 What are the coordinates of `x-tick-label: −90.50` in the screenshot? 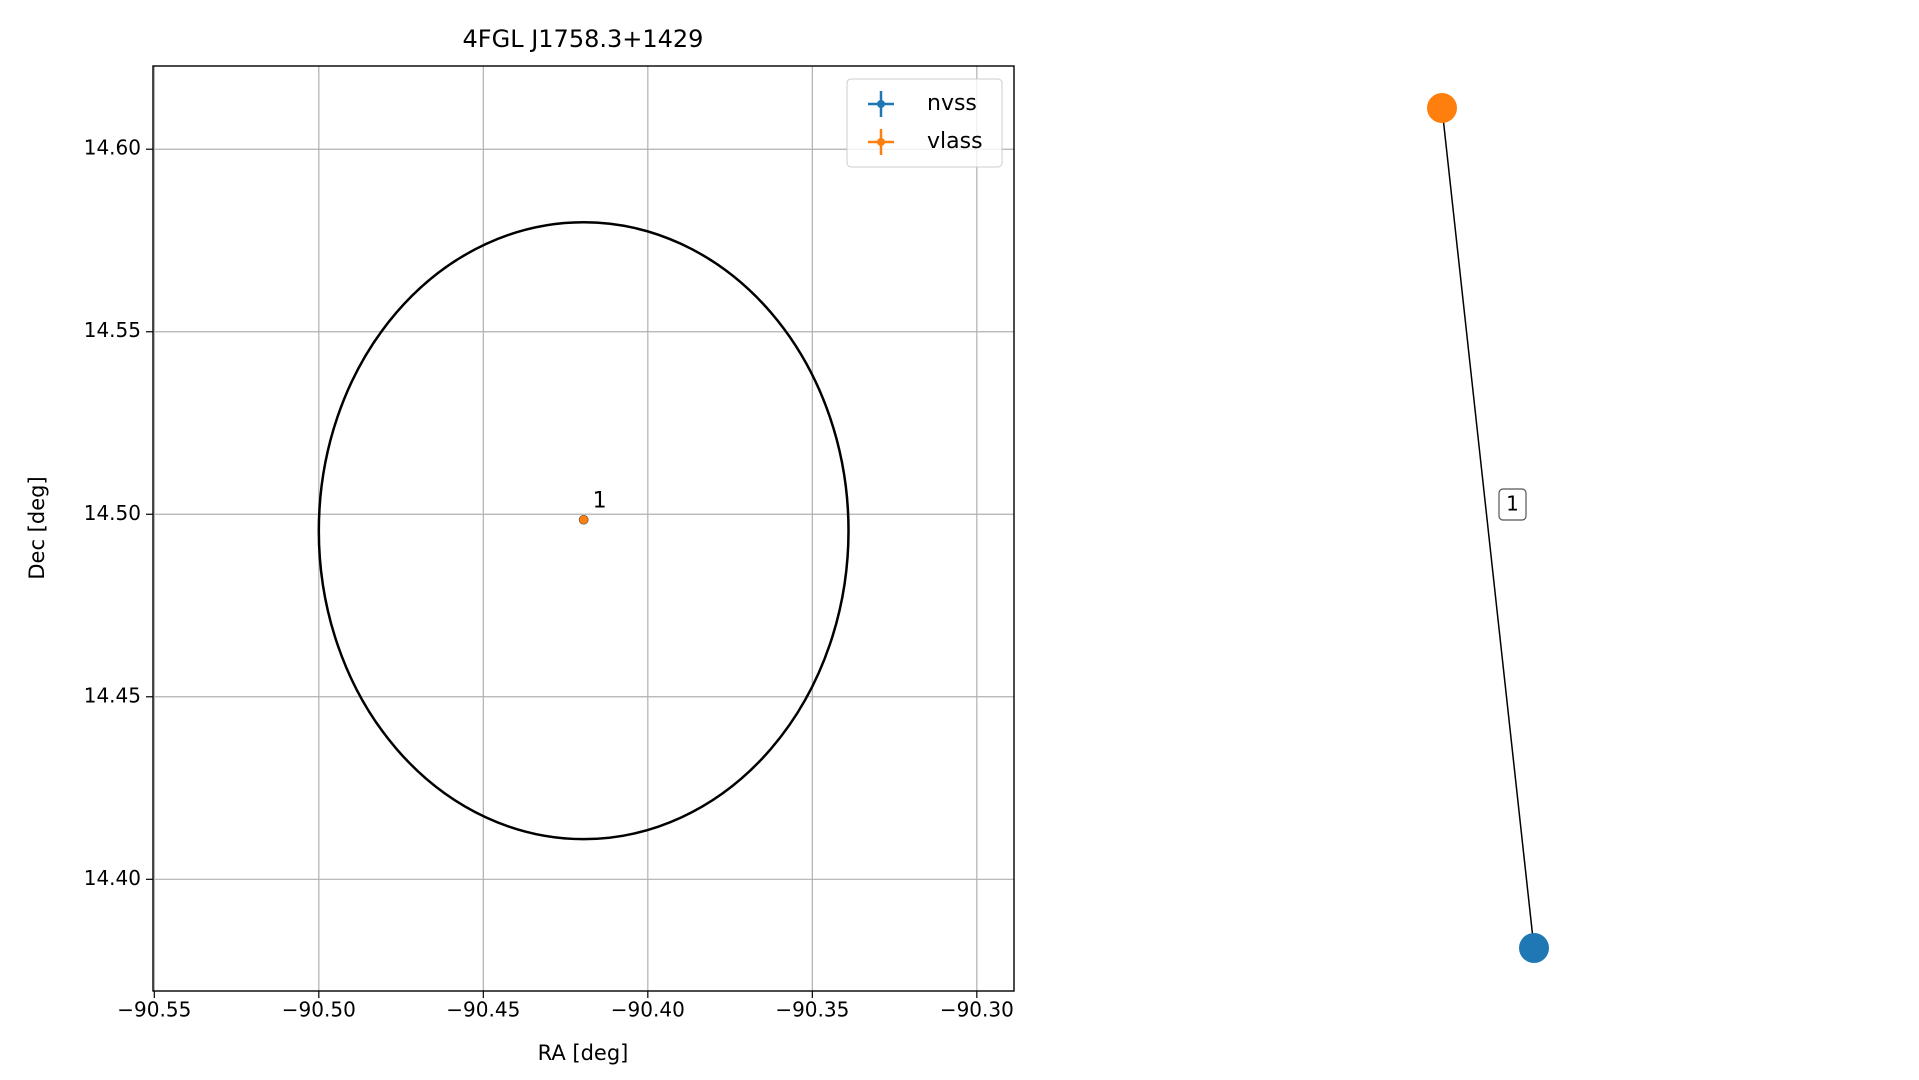 It's located at (319, 1010).